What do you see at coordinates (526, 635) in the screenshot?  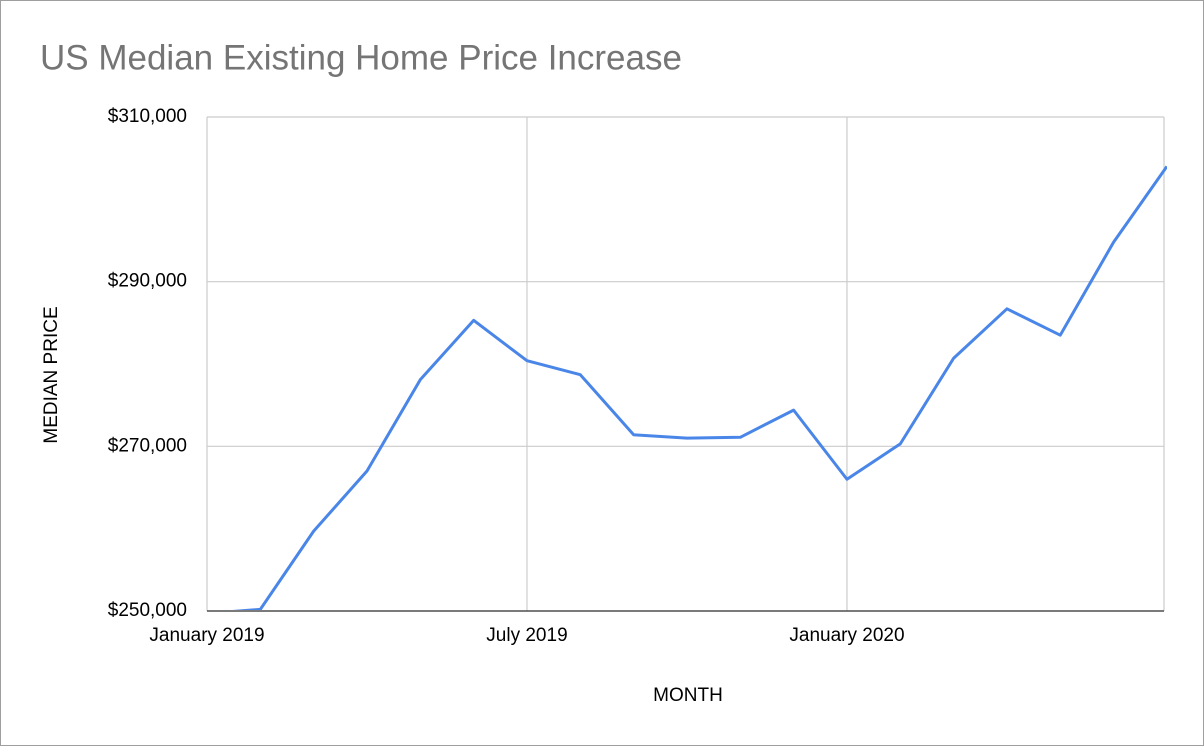 I see `x-tick-label: July 2019` at bounding box center [526, 635].